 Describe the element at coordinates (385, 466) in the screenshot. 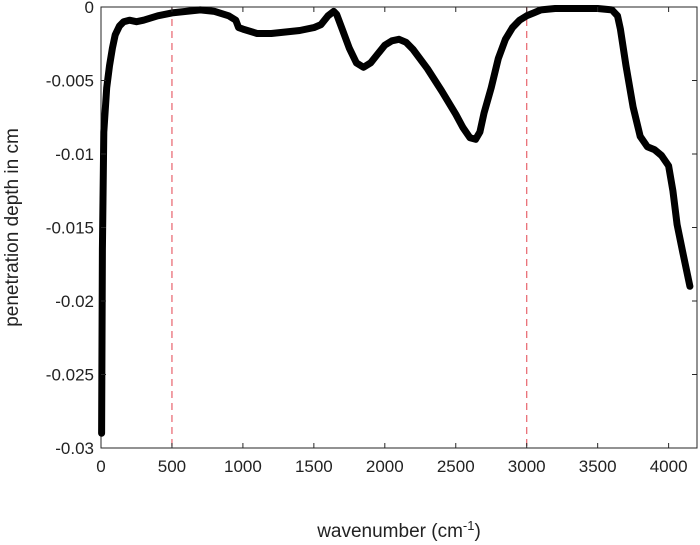

I see `x-tick-label: 2000` at that location.